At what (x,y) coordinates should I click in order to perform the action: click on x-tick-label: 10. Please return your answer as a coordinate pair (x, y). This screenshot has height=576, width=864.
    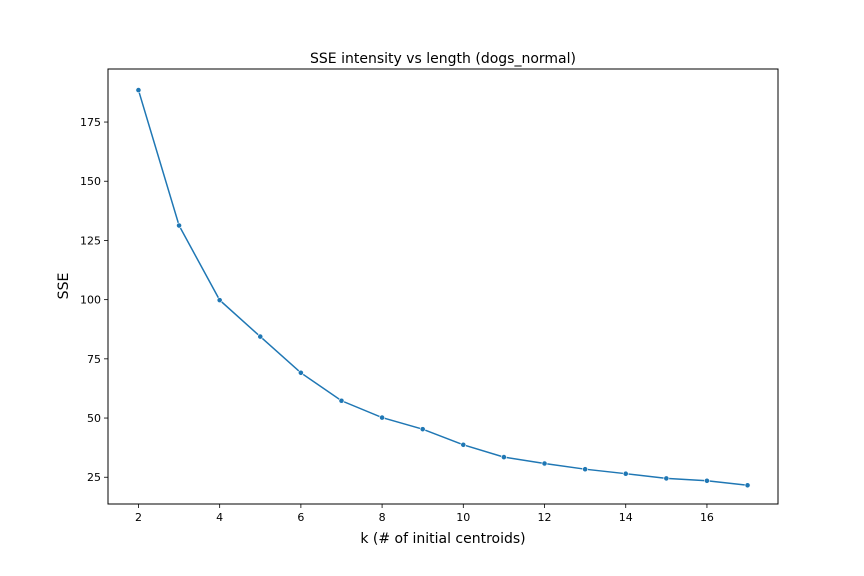
    Looking at the image, I should click on (463, 517).